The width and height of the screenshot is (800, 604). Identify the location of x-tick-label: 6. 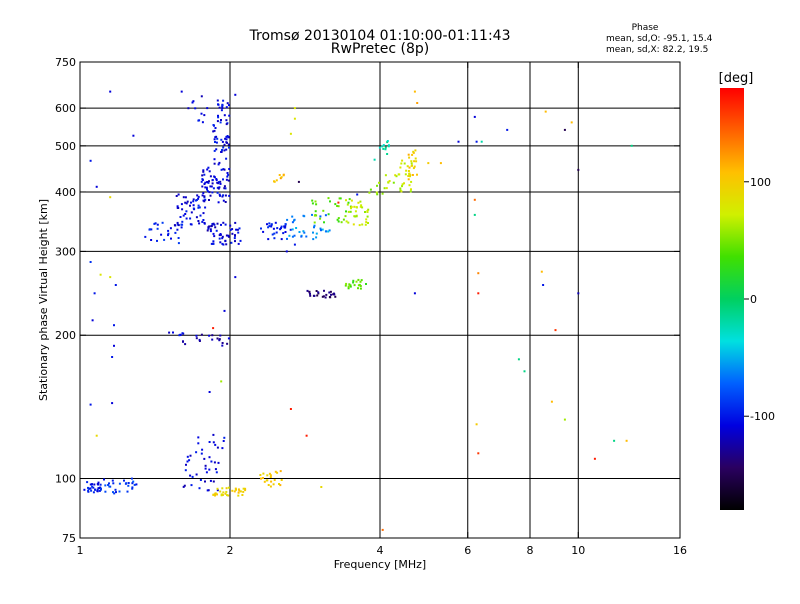
(467, 550).